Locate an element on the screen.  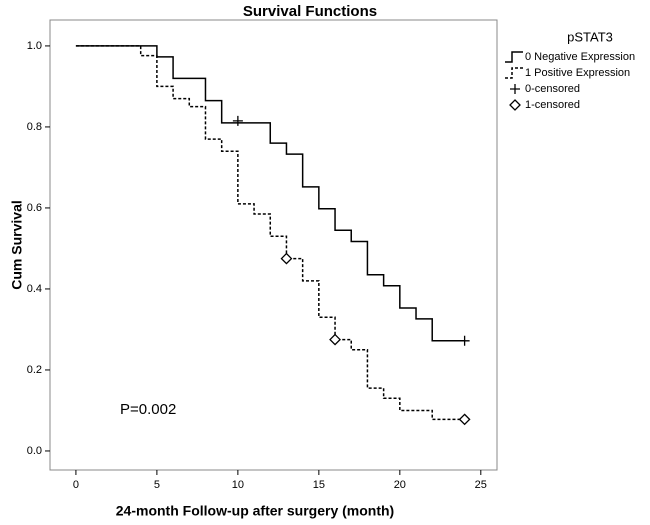
x-tick-label: 25 is located at coordinates (481, 485).